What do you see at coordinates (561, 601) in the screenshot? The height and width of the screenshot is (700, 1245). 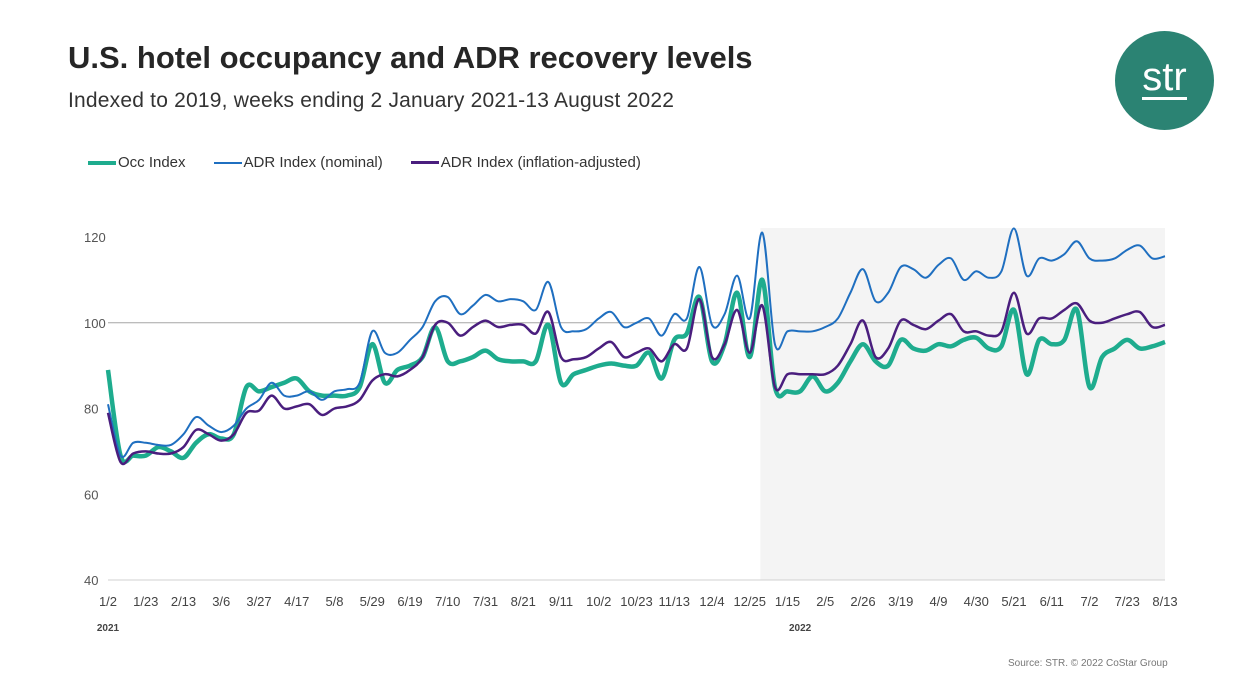 I see `x-tick-label: 9/11` at bounding box center [561, 601].